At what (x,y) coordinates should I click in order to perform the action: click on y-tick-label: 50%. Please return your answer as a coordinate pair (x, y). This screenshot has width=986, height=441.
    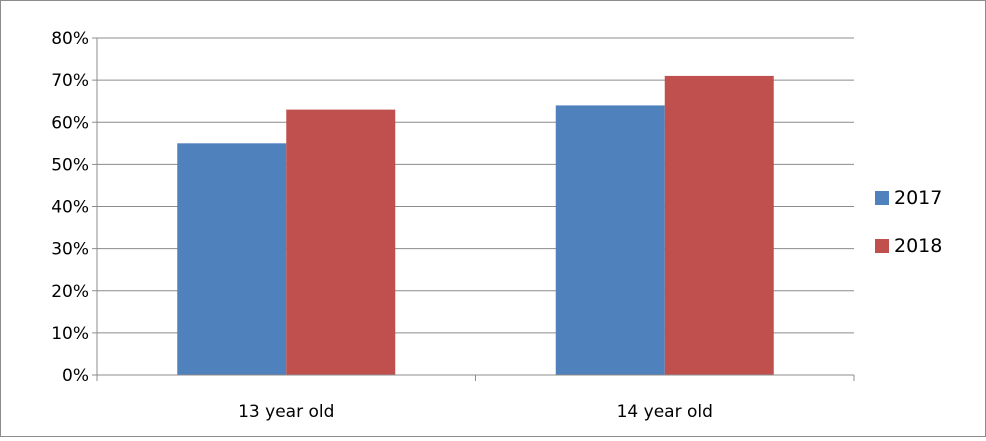
    Looking at the image, I should click on (70, 165).